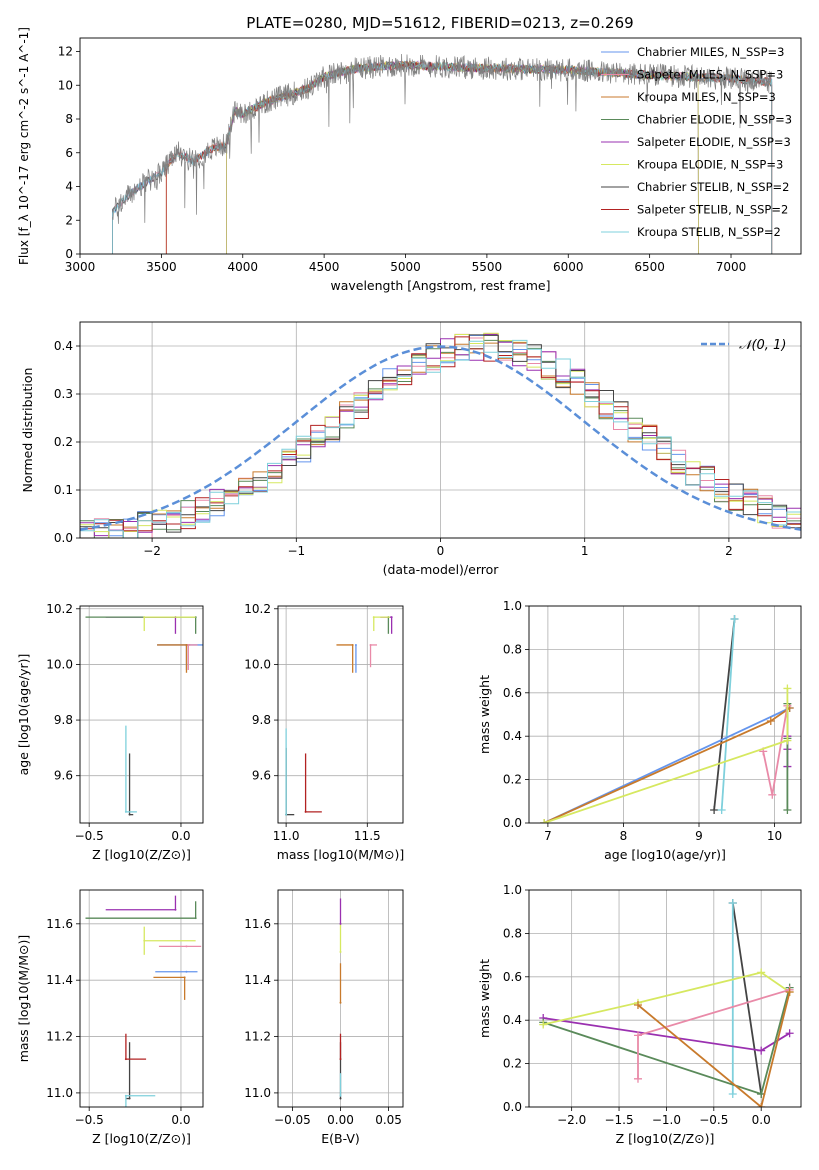 Image resolution: width=819 pixels, height=1170 pixels. Describe the element at coordinates (63, 394) in the screenshot. I see `y-tick-label: 0.3` at that location.